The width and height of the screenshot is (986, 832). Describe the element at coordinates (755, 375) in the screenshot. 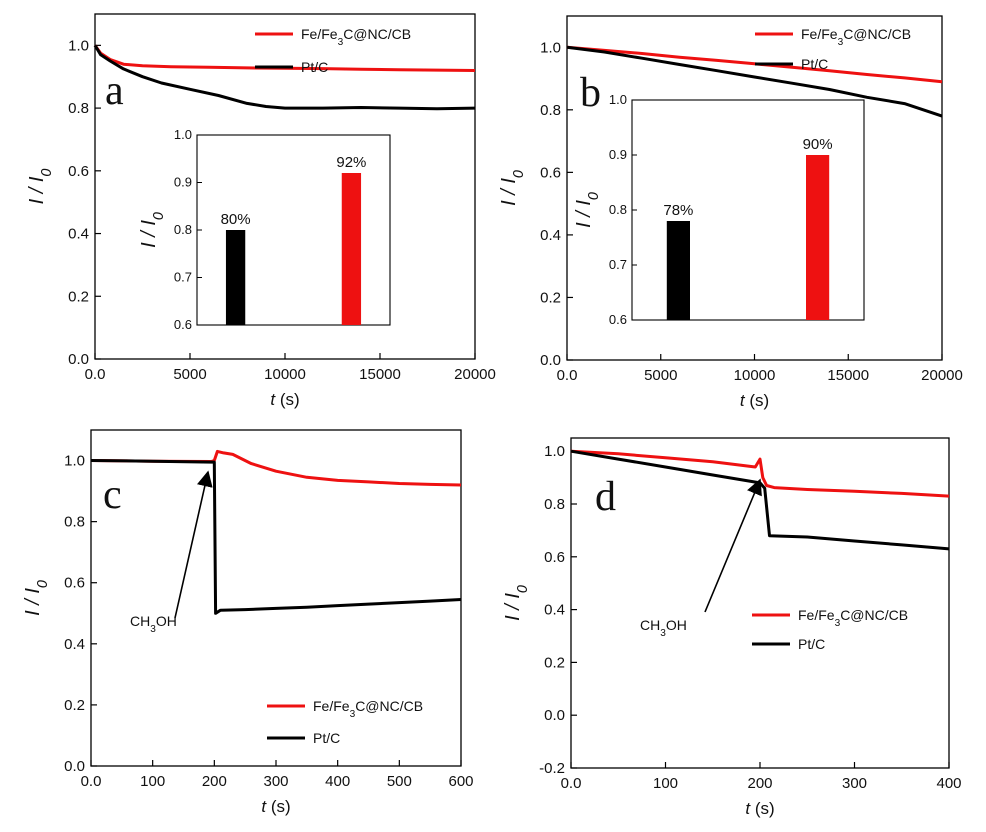

I see `x-tick-label: 10000` at that location.